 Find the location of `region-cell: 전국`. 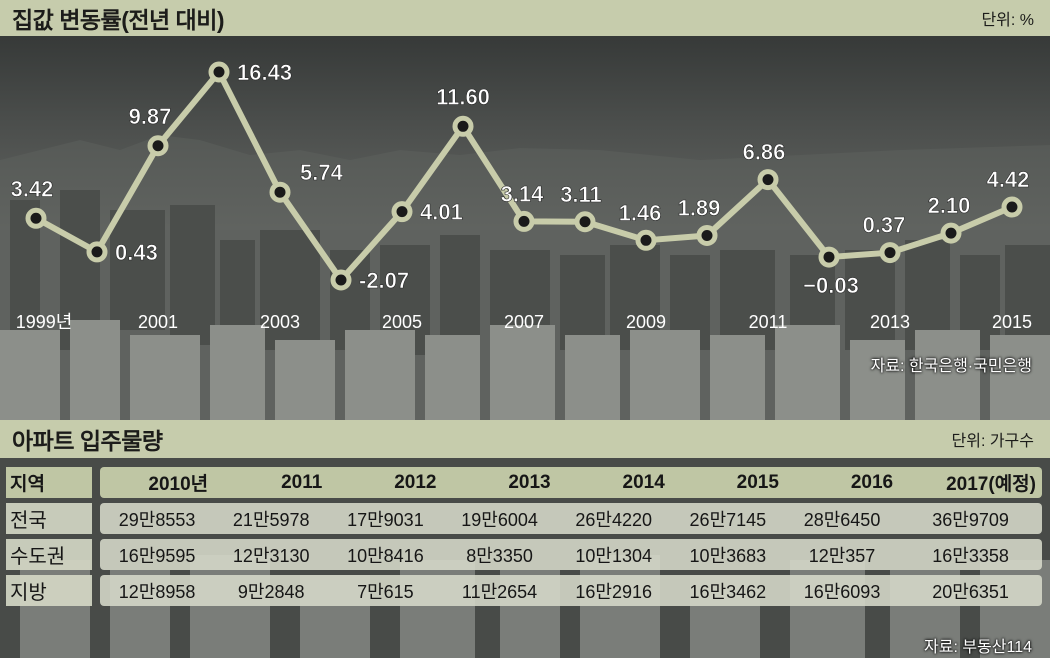

region-cell: 전국 is located at coordinates (49, 518).